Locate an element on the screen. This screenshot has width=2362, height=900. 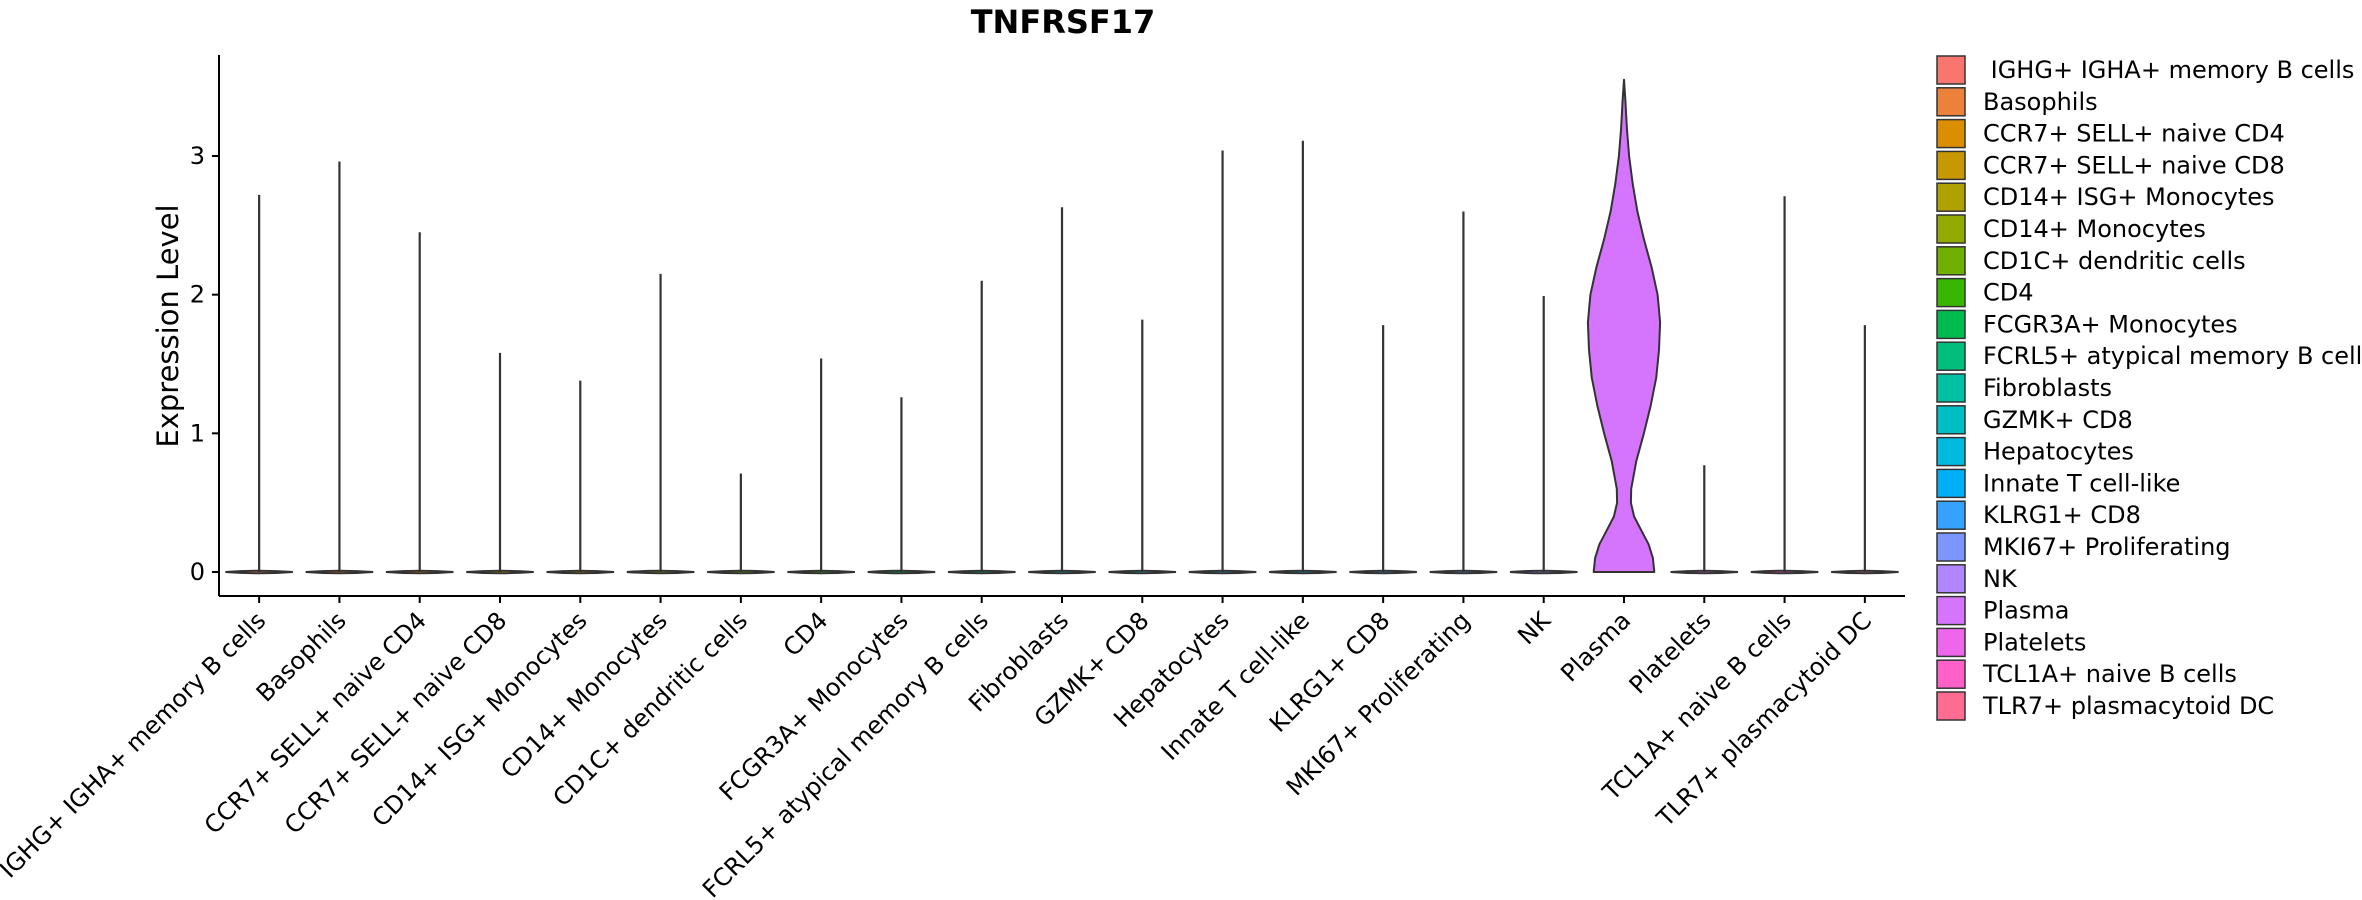
legend-label: CD14+ ISG+ Monocytes is located at coordinates (2129, 197).